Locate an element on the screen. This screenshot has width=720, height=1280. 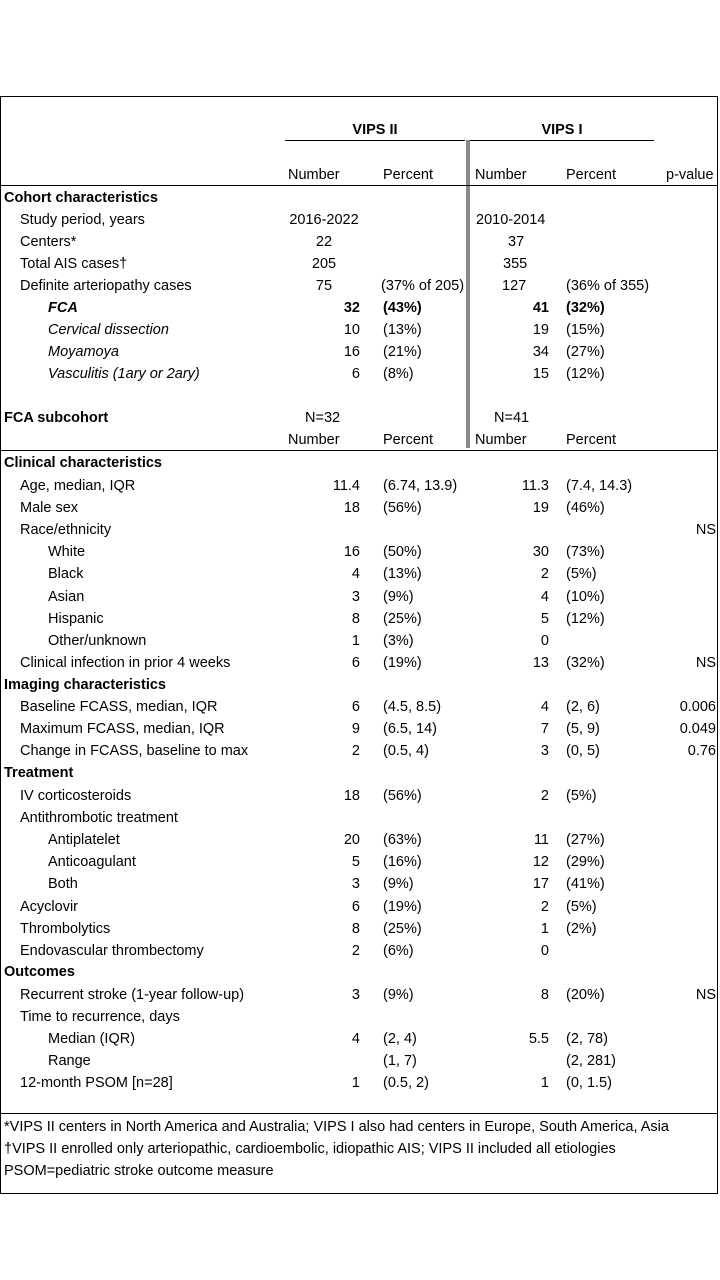
fca-rule is located at coordinates (359, 450).